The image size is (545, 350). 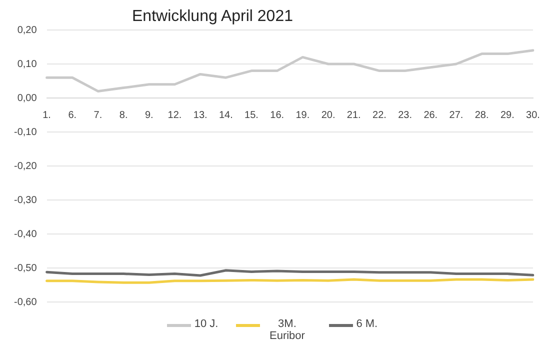 What do you see at coordinates (206, 324) in the screenshot?
I see `legend-label: 10 J.` at bounding box center [206, 324].